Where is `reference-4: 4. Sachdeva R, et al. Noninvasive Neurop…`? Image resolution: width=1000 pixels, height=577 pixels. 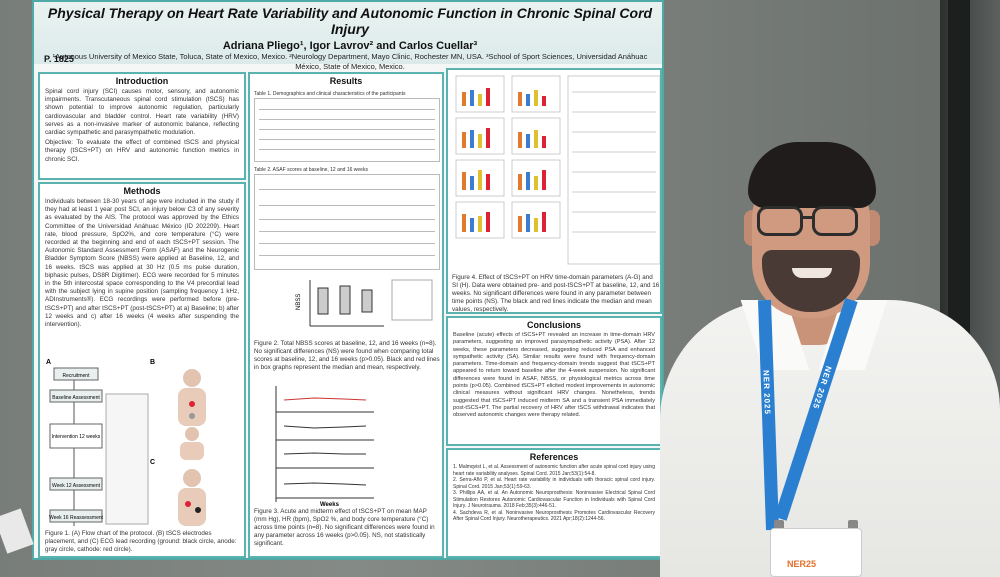 reference-4: 4. Sachdeva R, et al. Noninvasive Neurop… is located at coordinates (554, 516).